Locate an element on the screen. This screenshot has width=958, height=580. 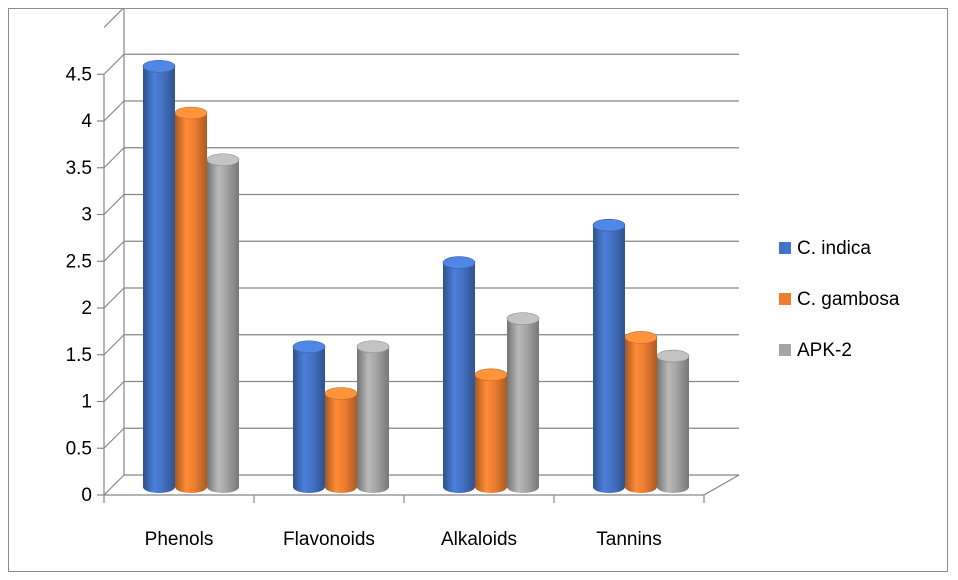
y-tick-label: 4.5 is located at coordinates (79, 74).